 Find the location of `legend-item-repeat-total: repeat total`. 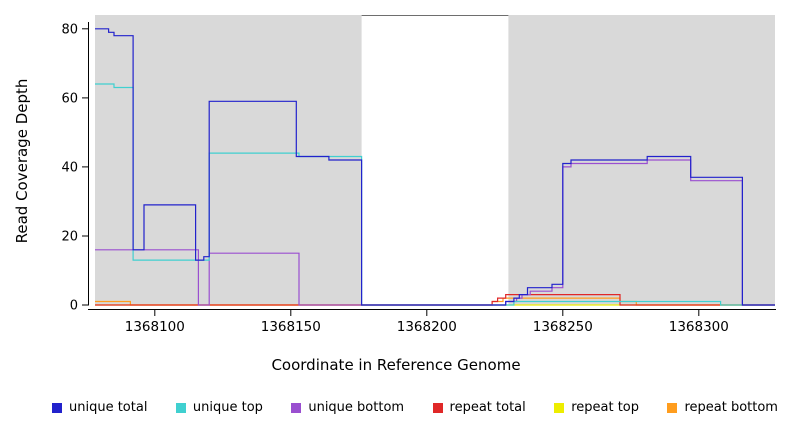

legend-item-repeat-total: repeat total is located at coordinates (479, 407).